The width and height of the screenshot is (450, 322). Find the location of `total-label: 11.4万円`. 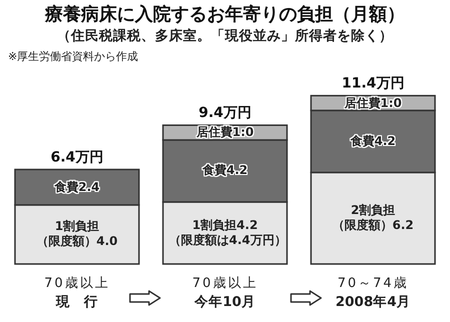

total-label: 11.4万円 is located at coordinates (373, 84).